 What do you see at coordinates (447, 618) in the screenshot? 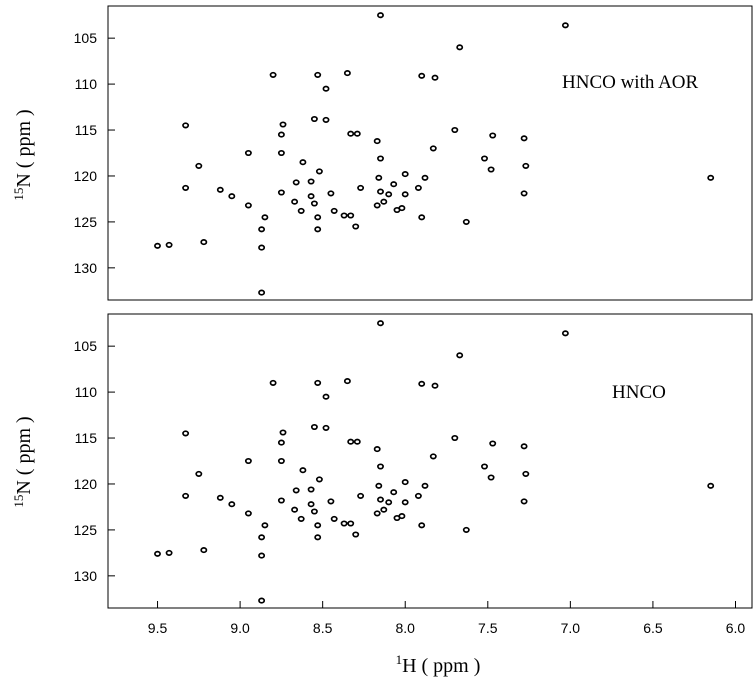
I see `x-axis-ticks: 9.5 9.0 8.5 8.0 7.5 7.0 6.5 6.0` at bounding box center [447, 618].